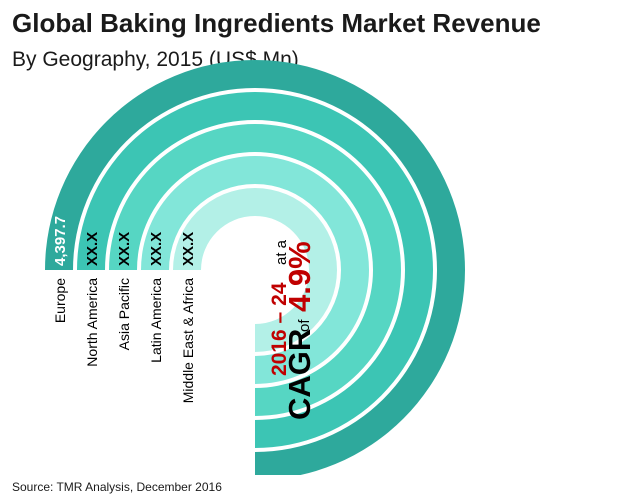 The height and width of the screenshot is (502, 620). What do you see at coordinates (188, 340) in the screenshot?
I see `category-label-middle-east-africa: Middle East & Africa` at bounding box center [188, 340].